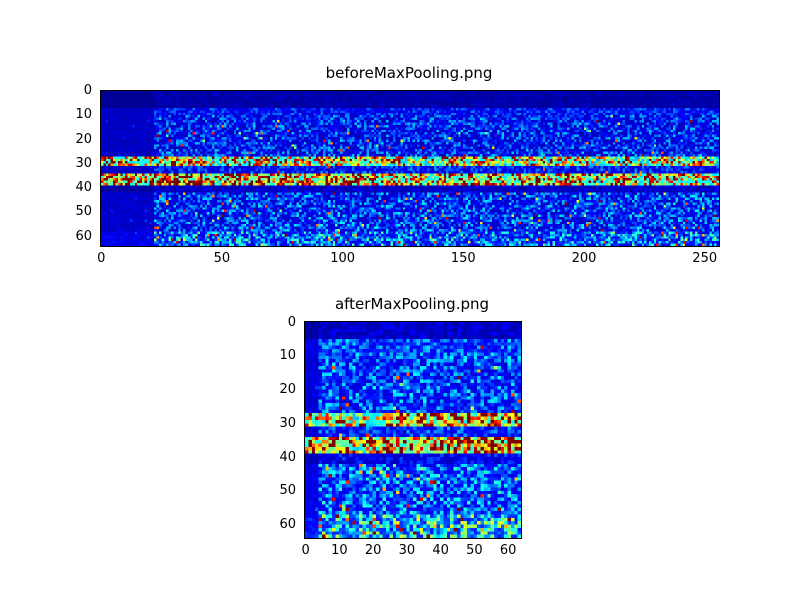  Describe the element at coordinates (412, 304) in the screenshot. I see `chart-title-after: afterMaxPooling.png` at that location.